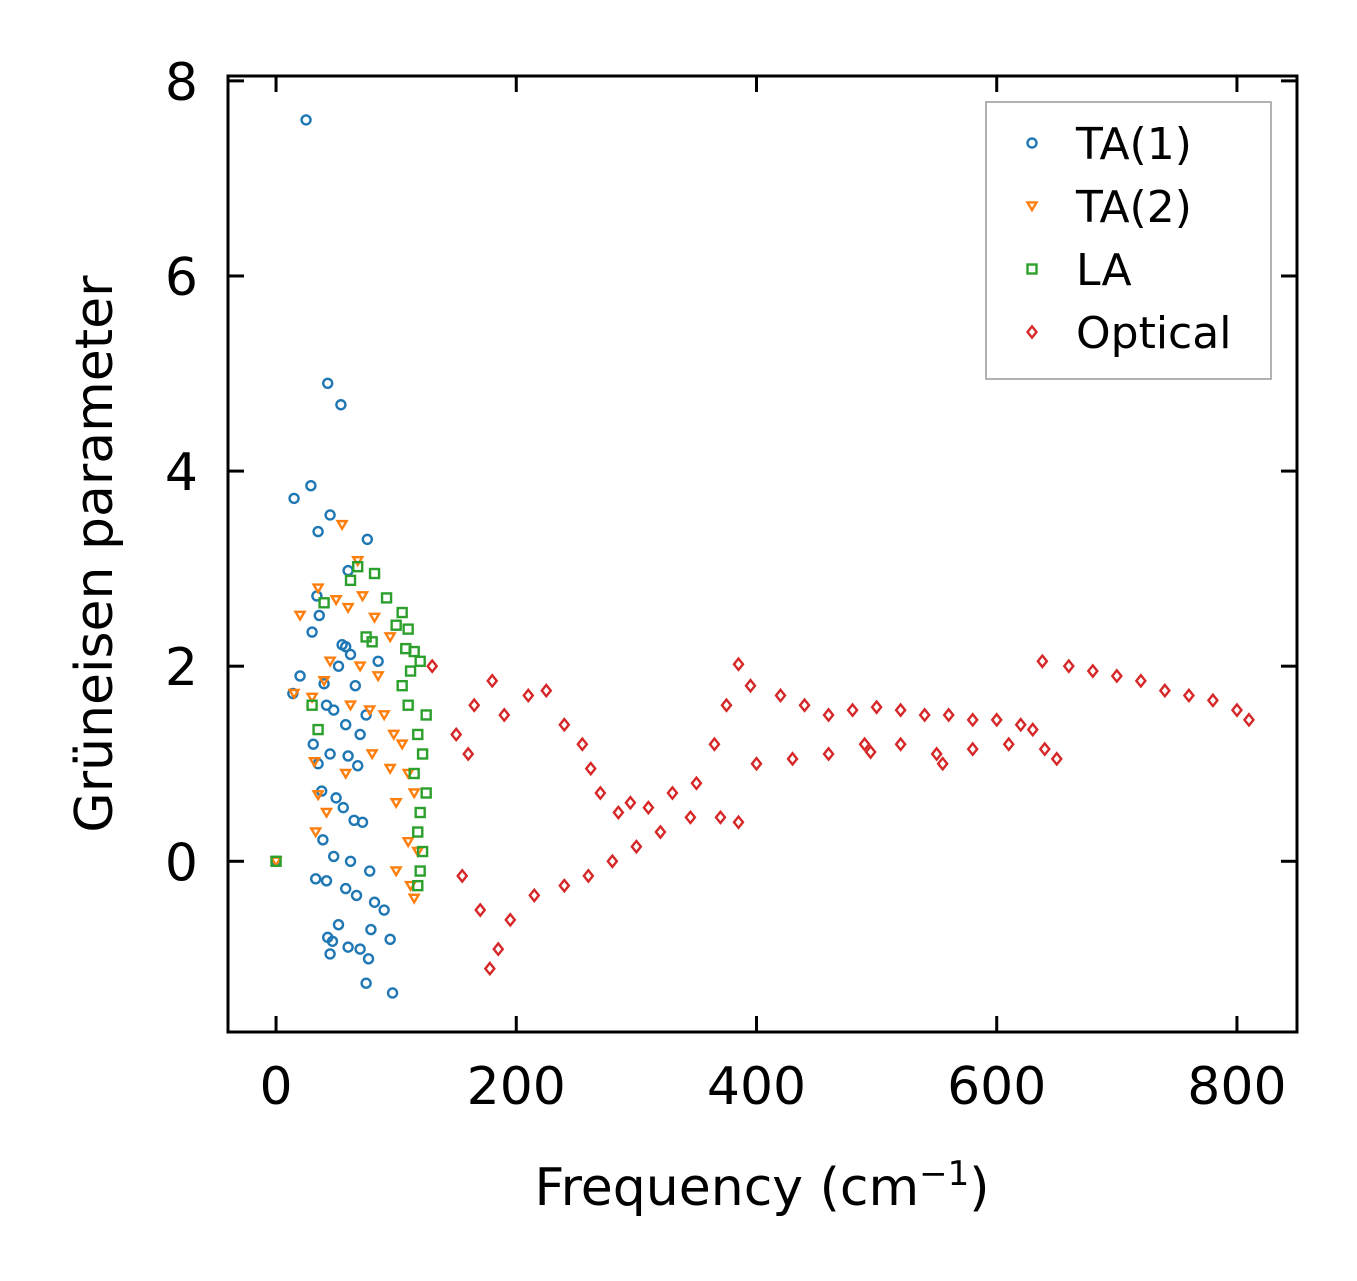 The image size is (1357, 1281). Describe the element at coordinates (181, 278) in the screenshot. I see `y-tick-label: 6` at that location.